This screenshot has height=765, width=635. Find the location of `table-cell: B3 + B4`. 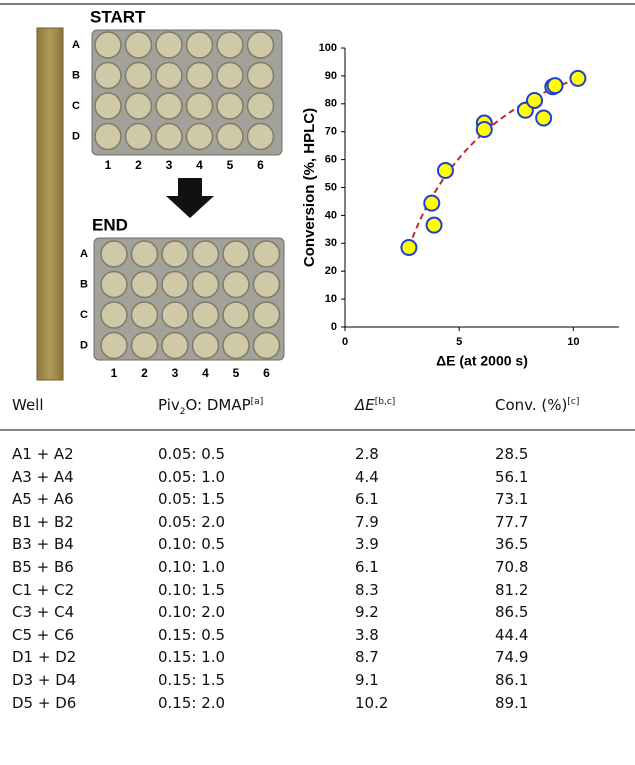

table-cell: B3 + B4 is located at coordinates (43, 544).